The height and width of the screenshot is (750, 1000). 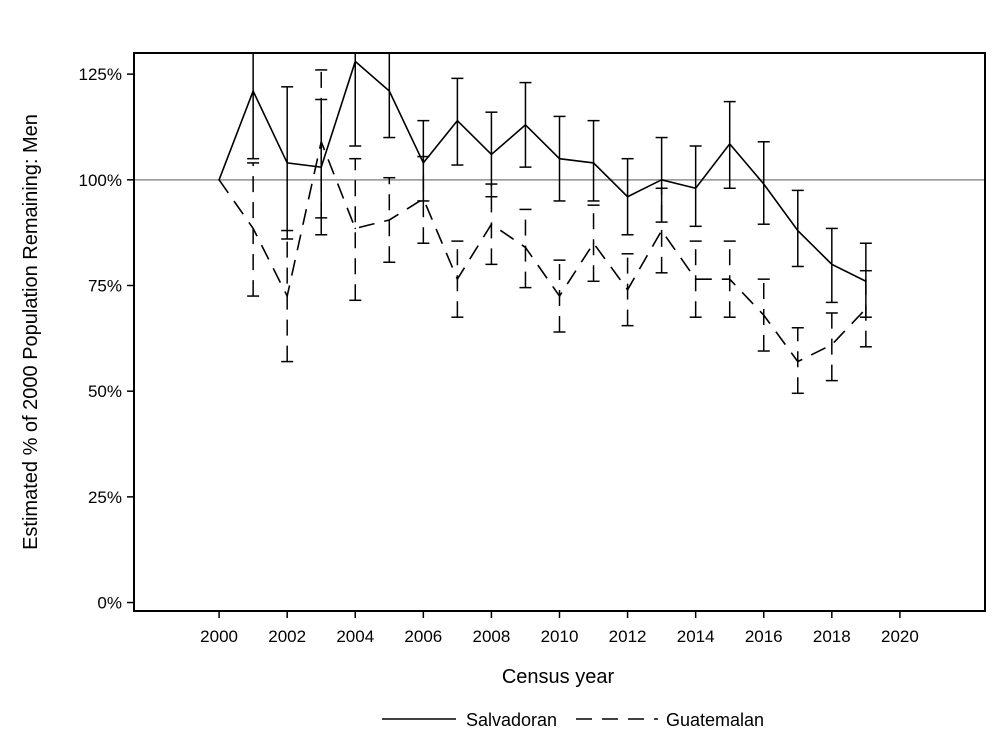 What do you see at coordinates (832, 636) in the screenshot?
I see `x-tick-label: 2018` at bounding box center [832, 636].